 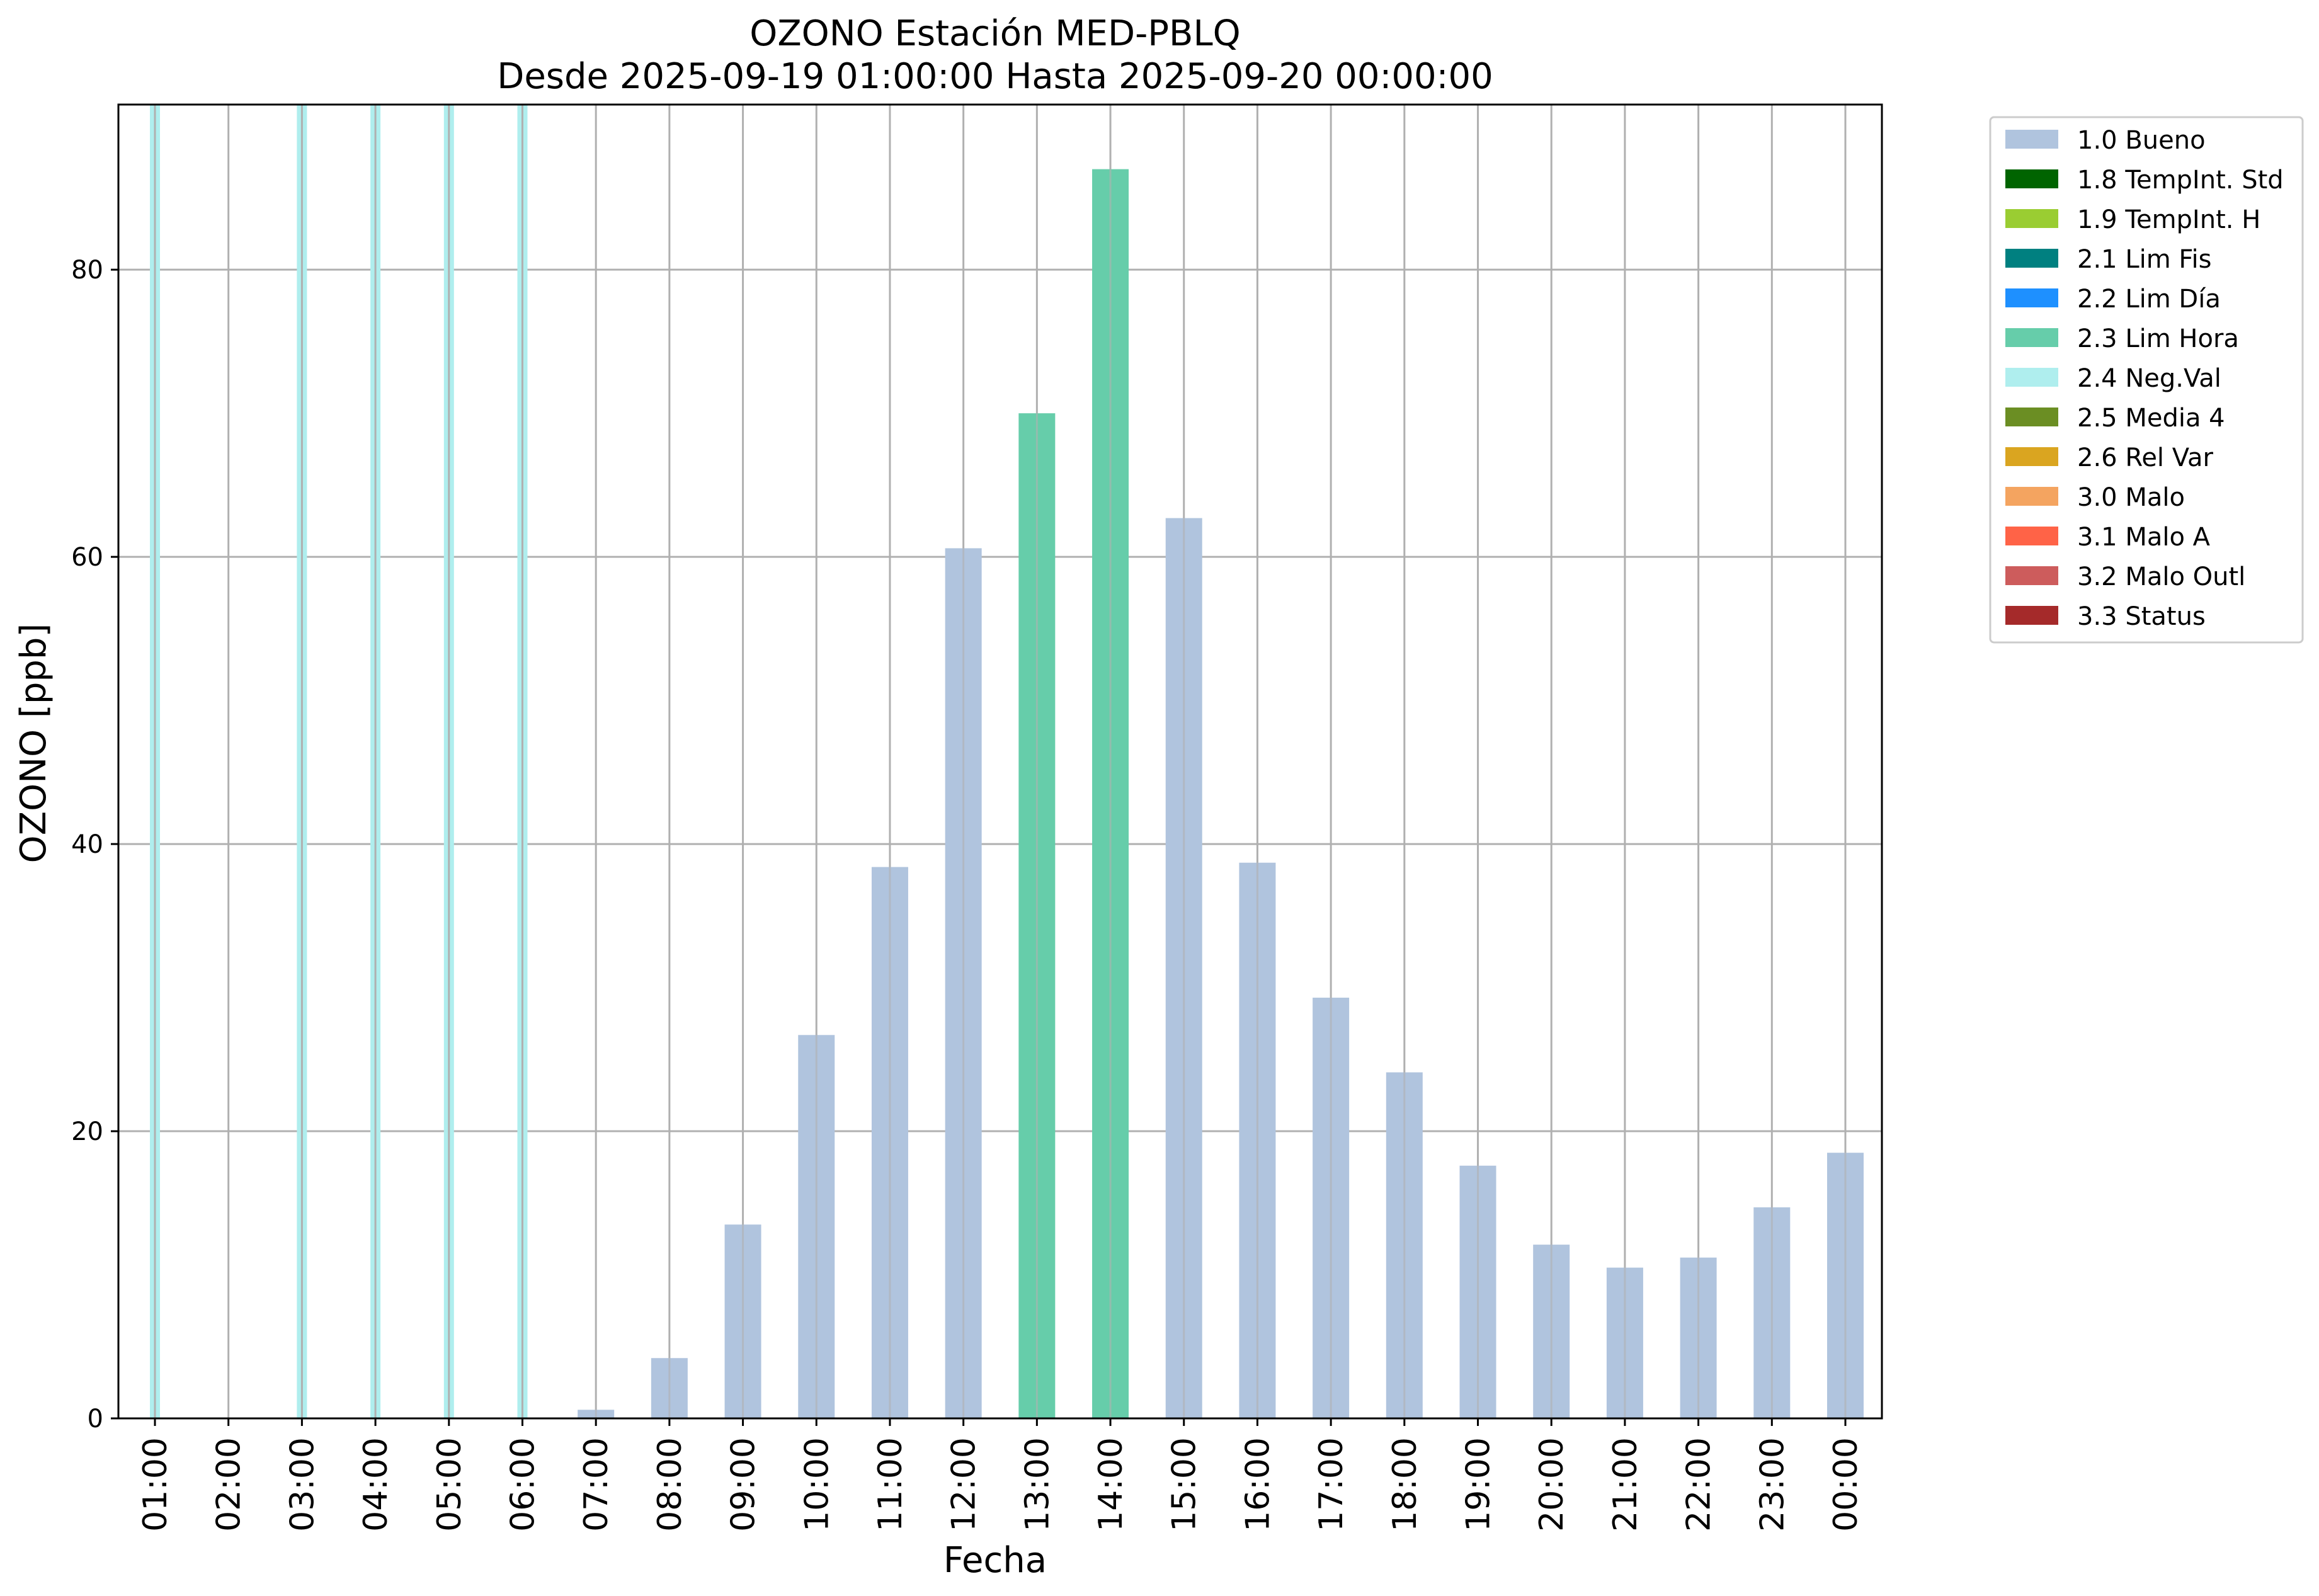 What do you see at coordinates (1772, 1484) in the screenshot?
I see `x-tick-label: 23:00` at bounding box center [1772, 1484].